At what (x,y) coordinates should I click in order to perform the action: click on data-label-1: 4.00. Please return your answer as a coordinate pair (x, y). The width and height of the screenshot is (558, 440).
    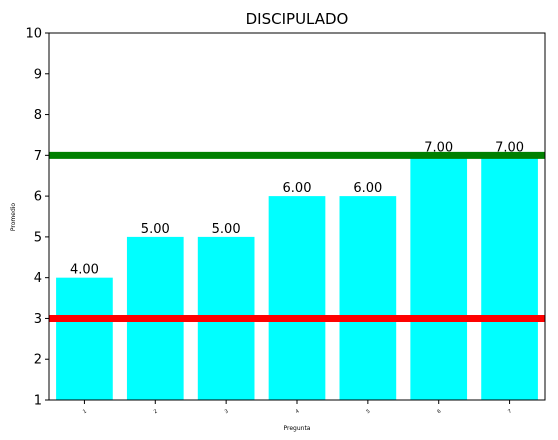
    Looking at the image, I should click on (84, 270).